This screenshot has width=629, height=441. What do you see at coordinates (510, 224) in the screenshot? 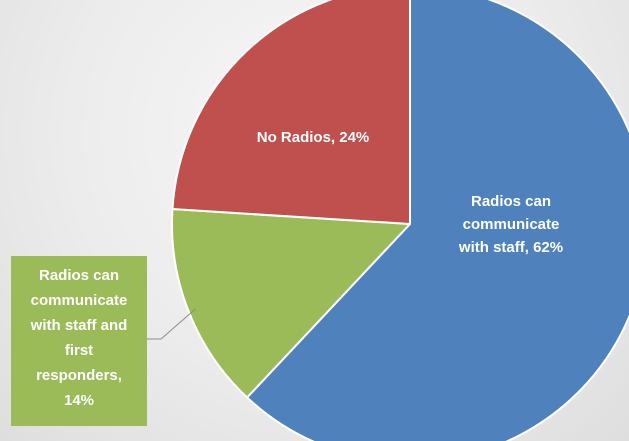
I see `label-staff: Radios can communicate with staff, 62%` at bounding box center [510, 224].